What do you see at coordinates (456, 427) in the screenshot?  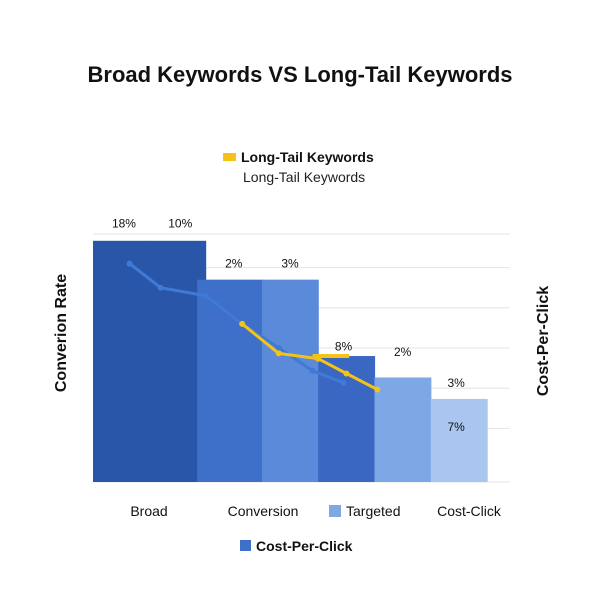 I see `data-label: 7%` at bounding box center [456, 427].